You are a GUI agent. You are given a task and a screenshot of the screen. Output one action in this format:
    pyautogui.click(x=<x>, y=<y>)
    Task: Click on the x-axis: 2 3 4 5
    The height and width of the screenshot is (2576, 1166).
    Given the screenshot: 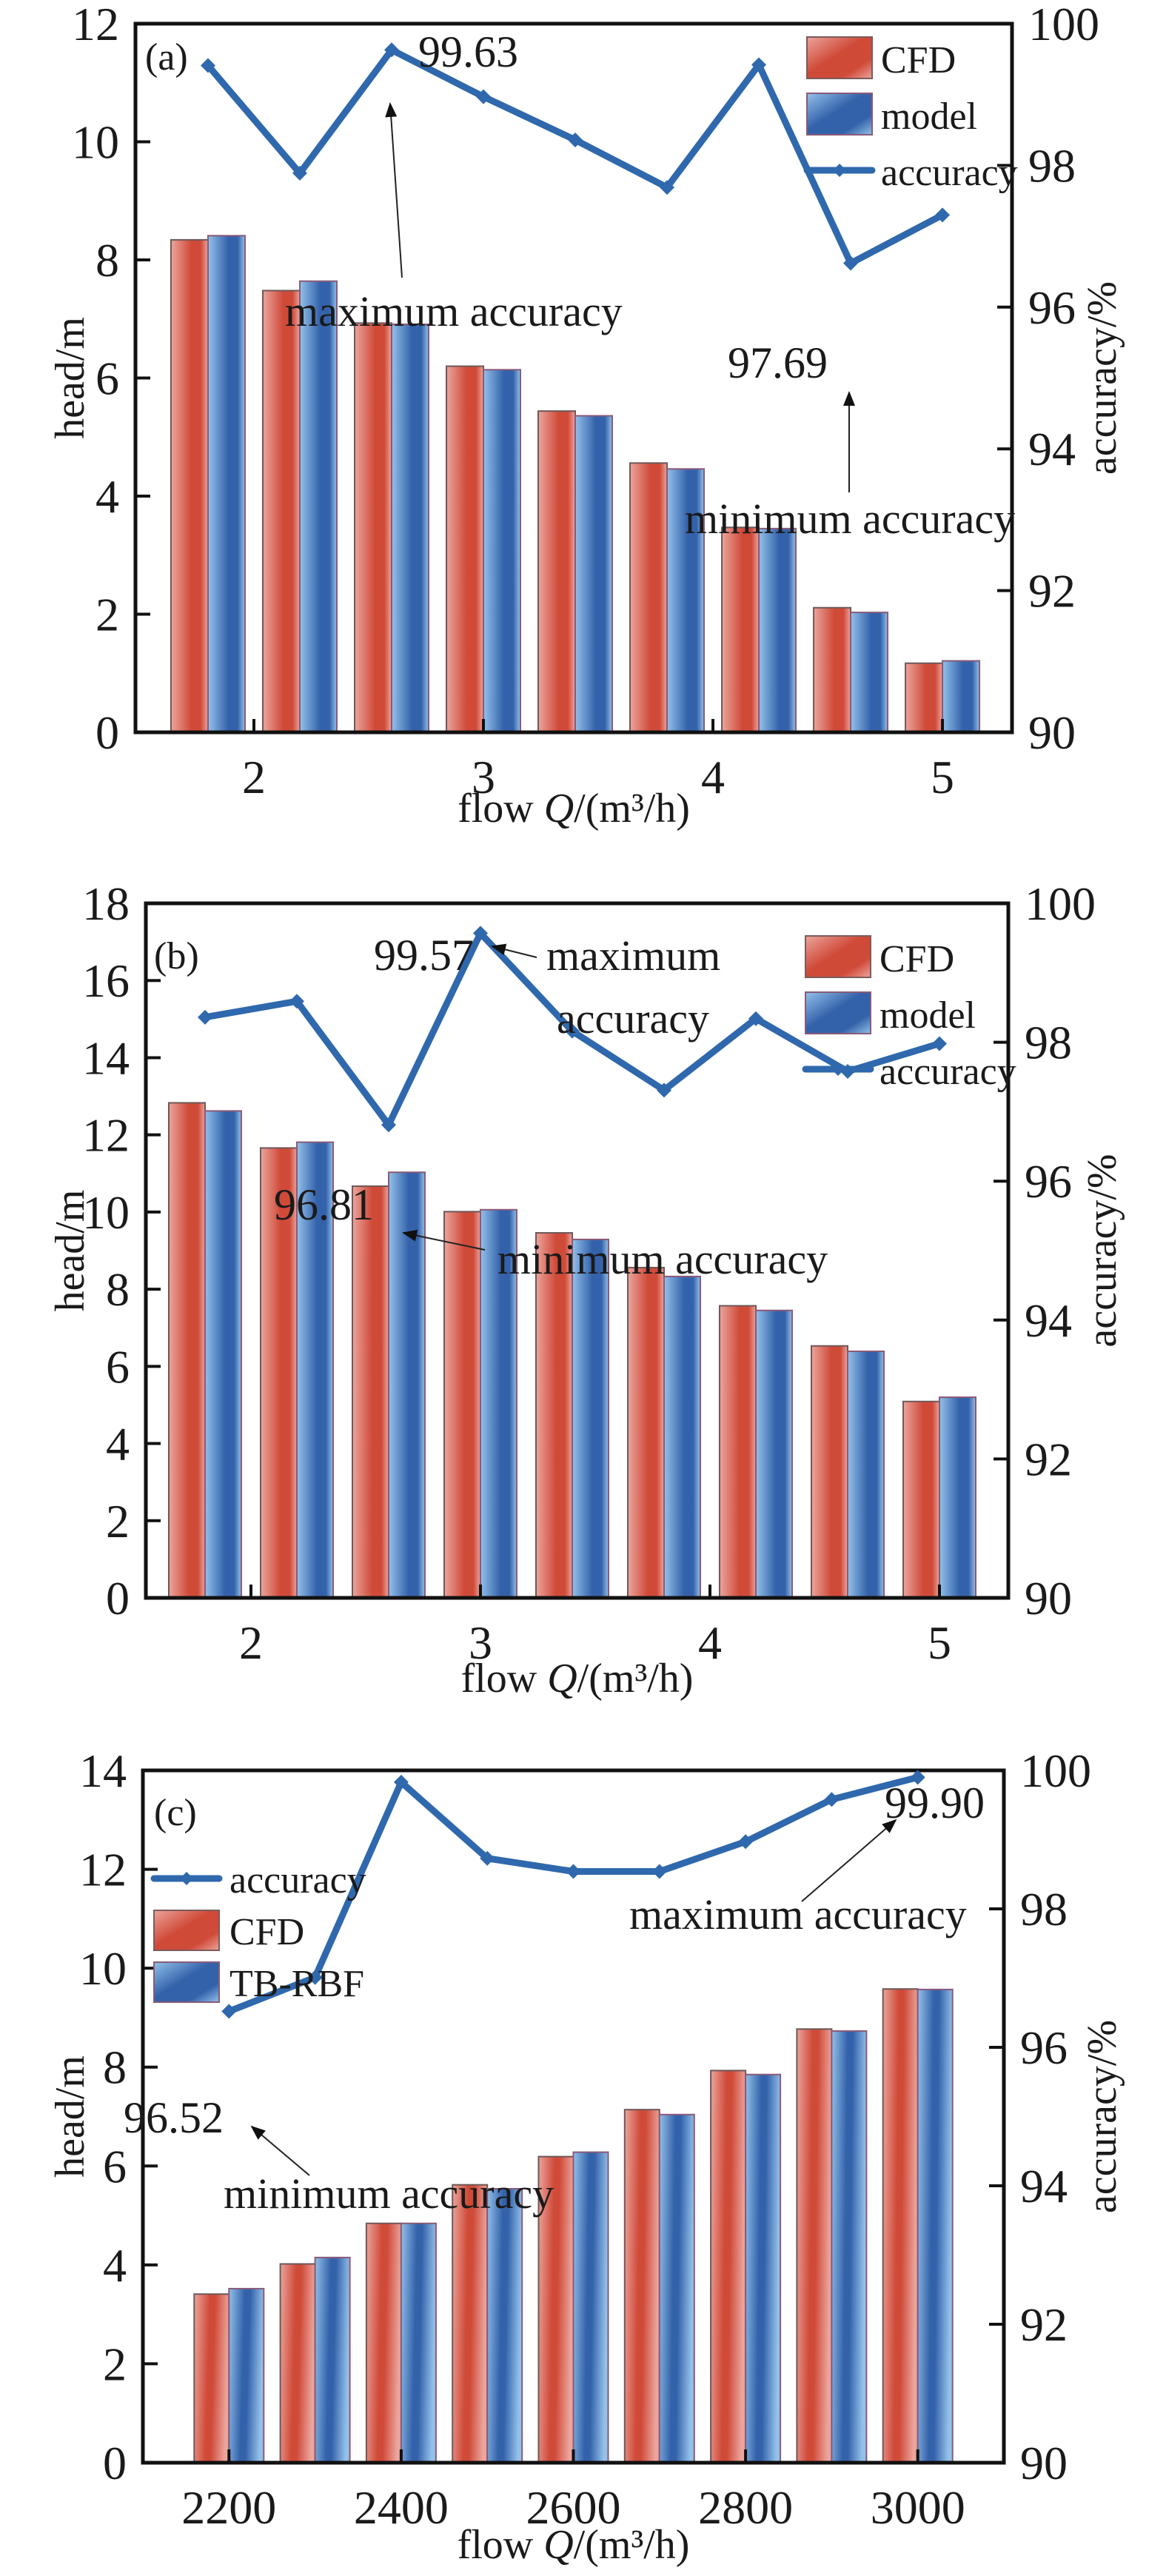 What is the action you would take?
    pyautogui.click(x=595, y=1627)
    